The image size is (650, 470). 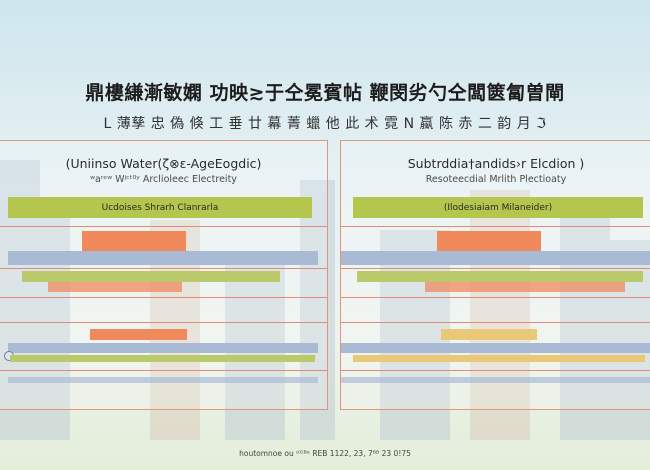 I want to click on left-panel-label-bar: Ucdoises Shrarh Clanrarla, so click(x=160, y=207).